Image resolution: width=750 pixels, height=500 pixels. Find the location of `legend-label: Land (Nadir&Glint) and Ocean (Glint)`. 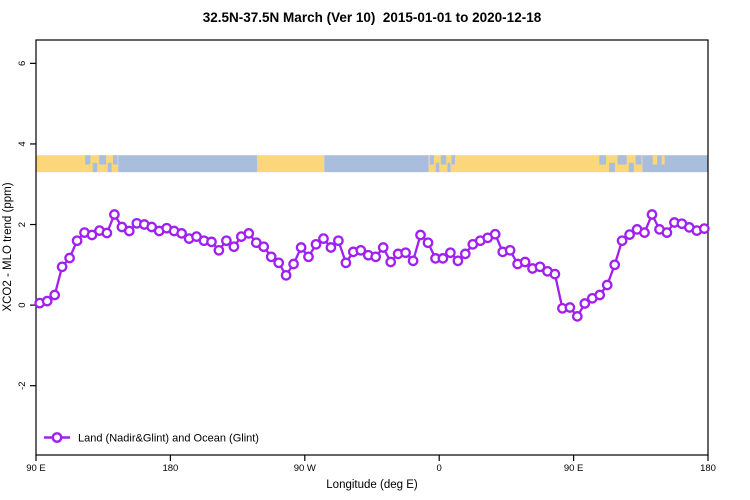

legend-label: Land (Nadir&Glint) and Ocean (Glint) is located at coordinates (168, 439).